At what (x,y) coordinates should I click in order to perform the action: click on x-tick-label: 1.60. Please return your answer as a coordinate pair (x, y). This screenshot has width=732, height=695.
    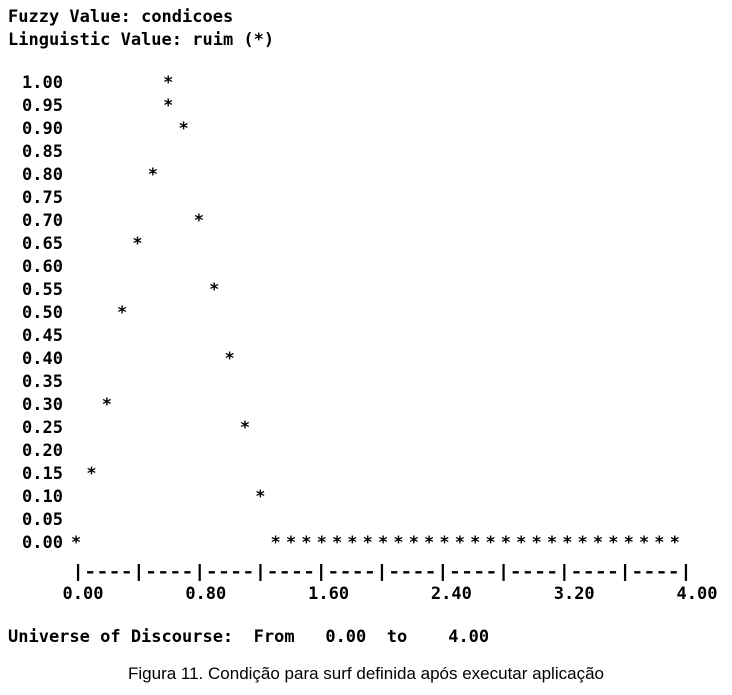
    Looking at the image, I should click on (328, 594).